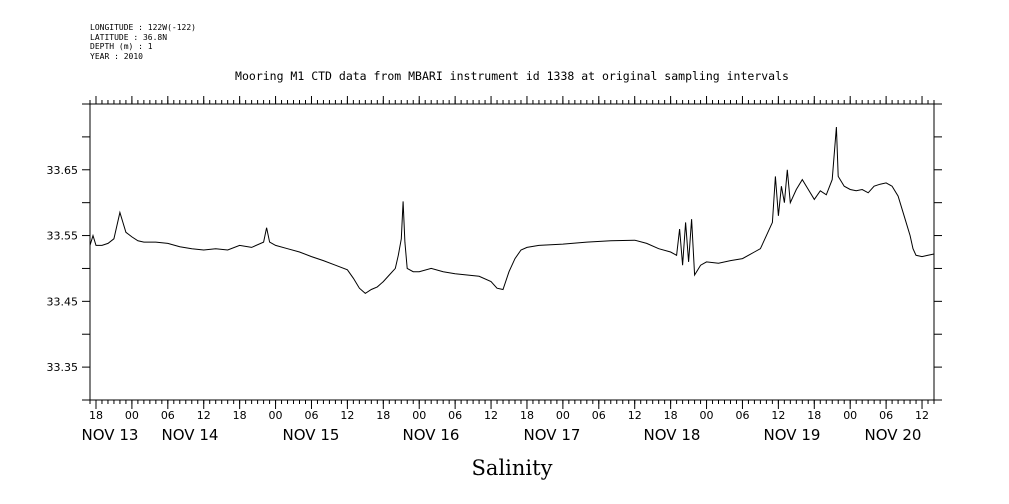 This screenshot has height=504, width=1009. Describe the element at coordinates (672, 435) in the screenshot. I see `day-label: NOV 18` at that location.